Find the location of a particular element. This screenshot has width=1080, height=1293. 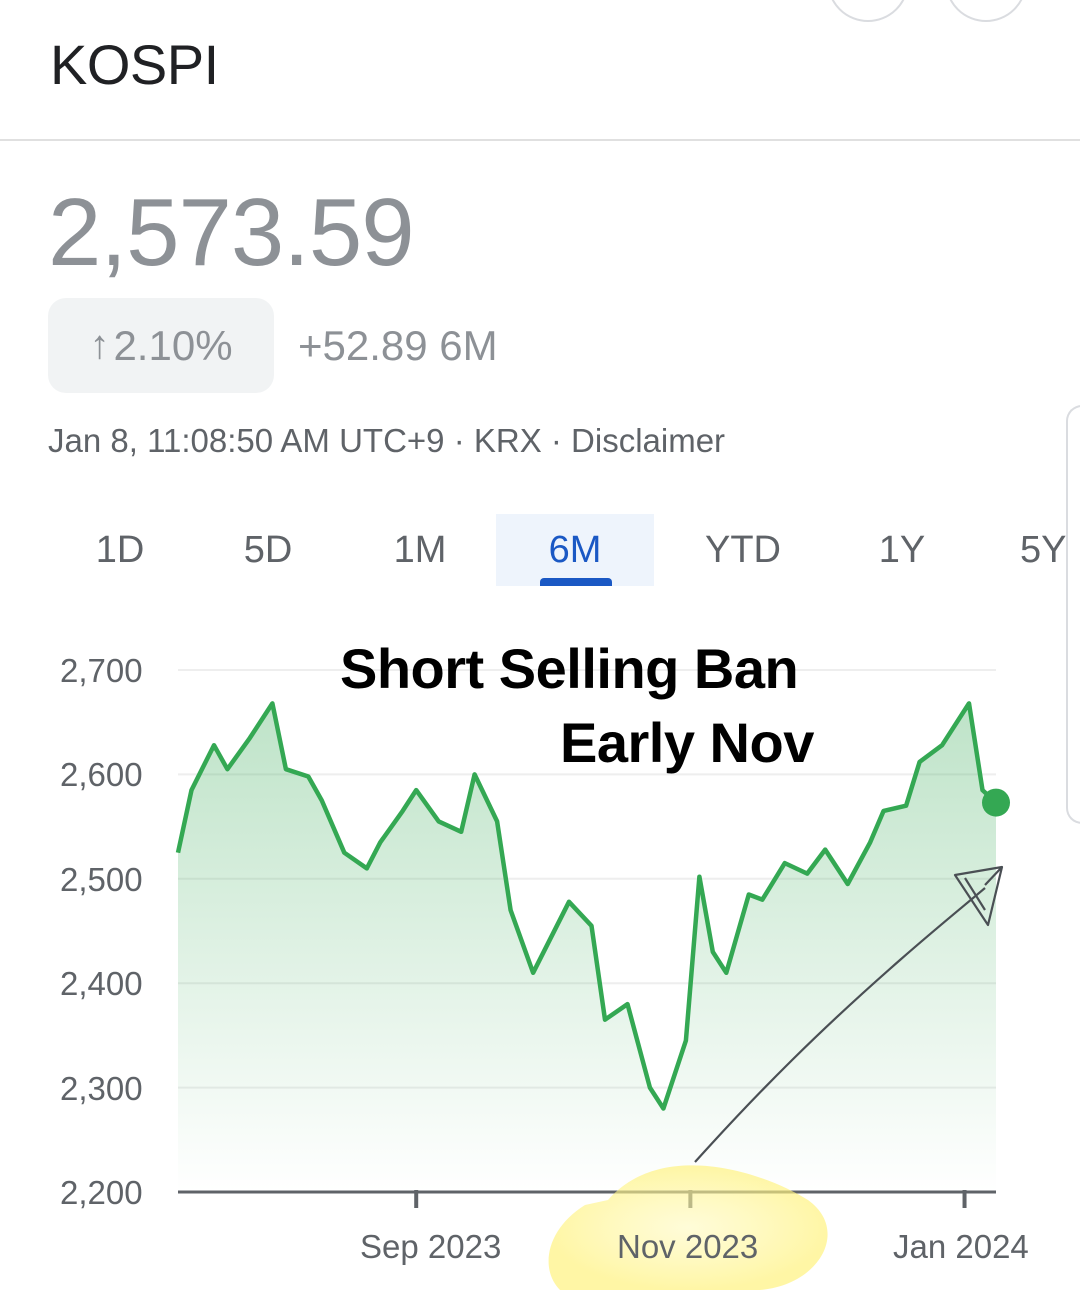

tab-ytd: YTD is located at coordinates (743, 549).